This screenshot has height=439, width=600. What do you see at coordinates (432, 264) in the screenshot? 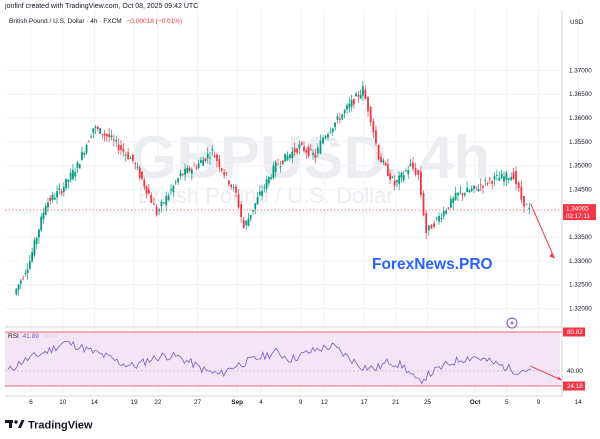
I see `forexnews-overlay: ForexNews.PRO` at bounding box center [432, 264].